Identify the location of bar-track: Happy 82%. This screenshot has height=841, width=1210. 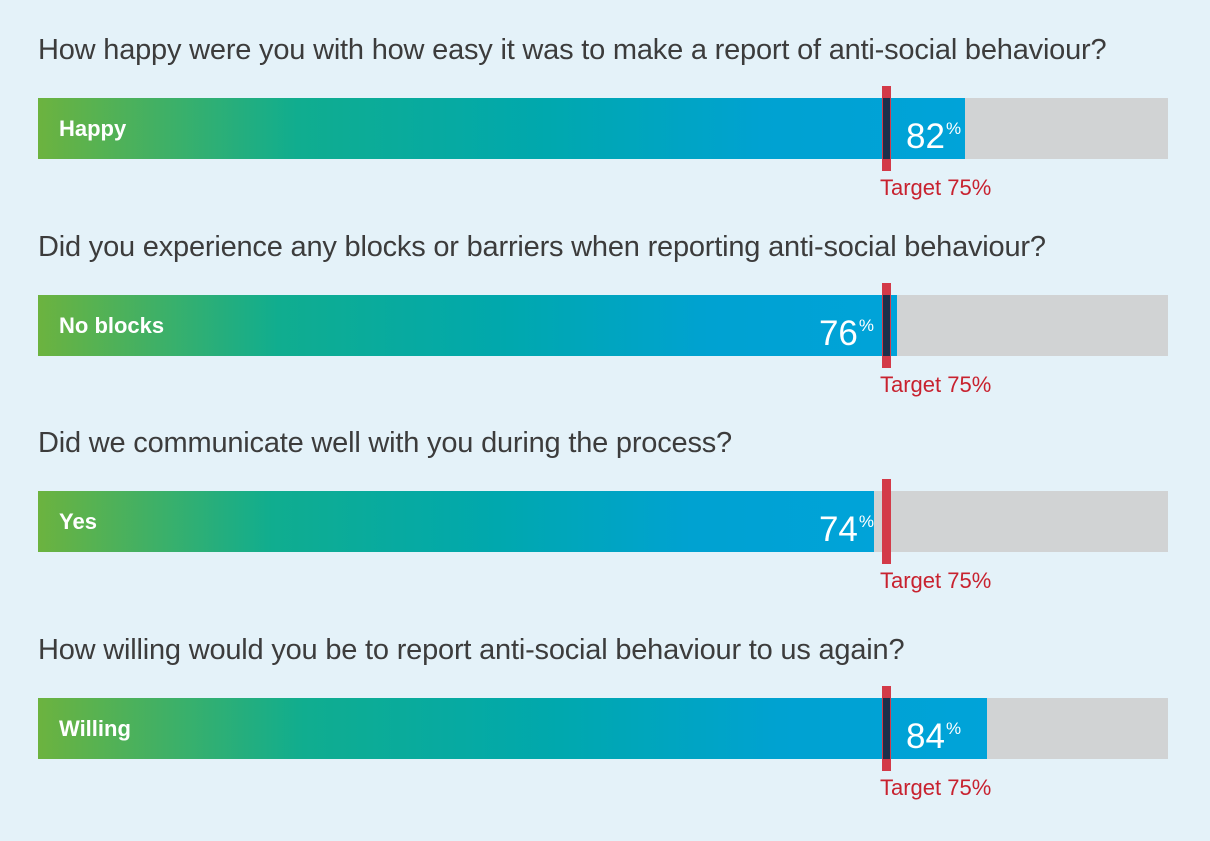
(603, 128).